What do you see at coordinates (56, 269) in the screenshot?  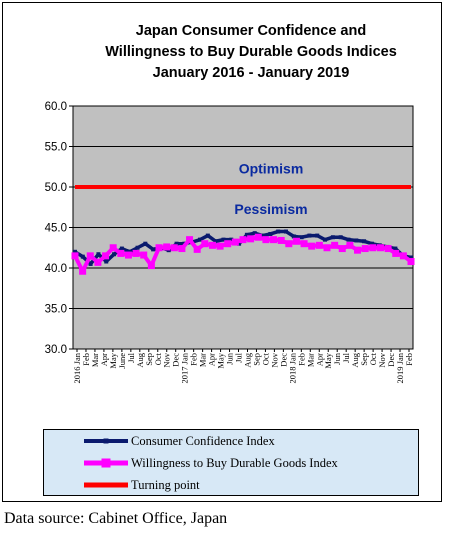 I see `y-tick-label: 40.0` at bounding box center [56, 269].